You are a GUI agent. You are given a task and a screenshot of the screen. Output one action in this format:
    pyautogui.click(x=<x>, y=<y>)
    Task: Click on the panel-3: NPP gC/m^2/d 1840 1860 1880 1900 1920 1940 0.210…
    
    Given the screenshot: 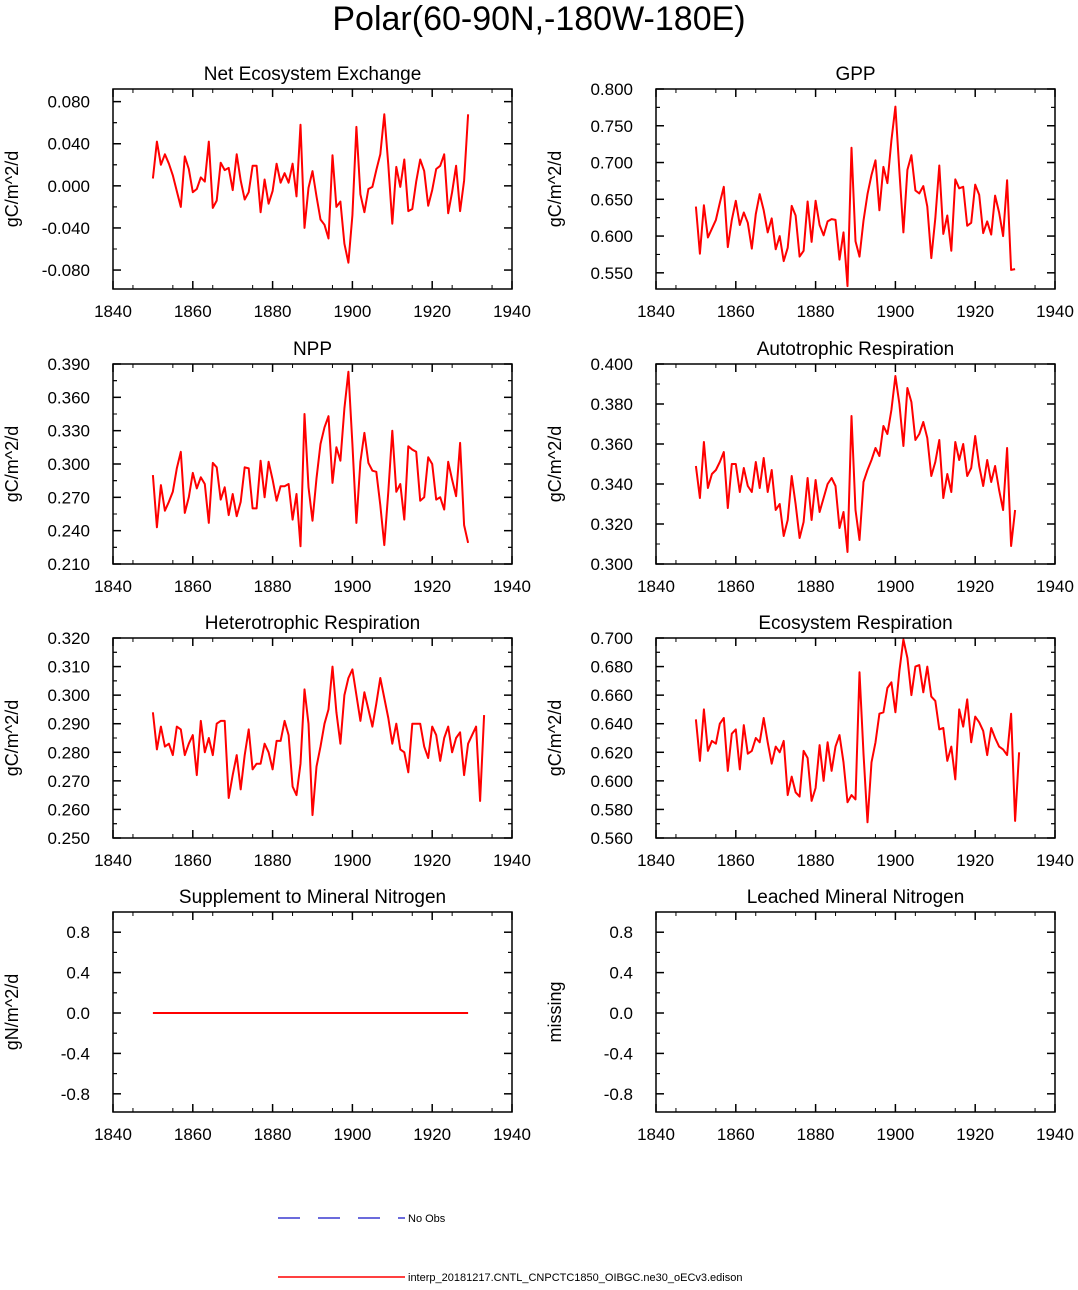 What is the action you would take?
    pyautogui.click(x=266, y=467)
    